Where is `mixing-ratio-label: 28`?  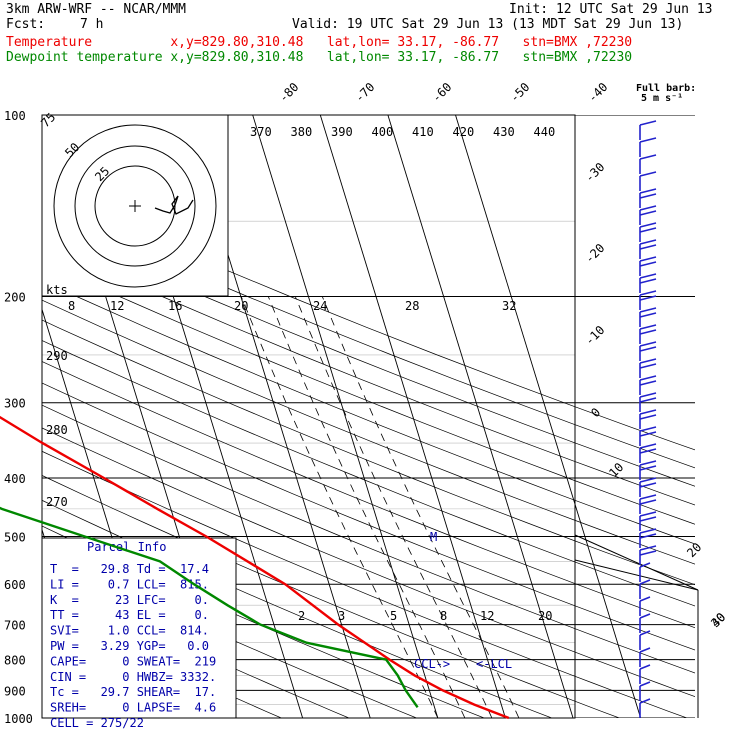 mixing-ratio-label: 28 is located at coordinates (412, 306).